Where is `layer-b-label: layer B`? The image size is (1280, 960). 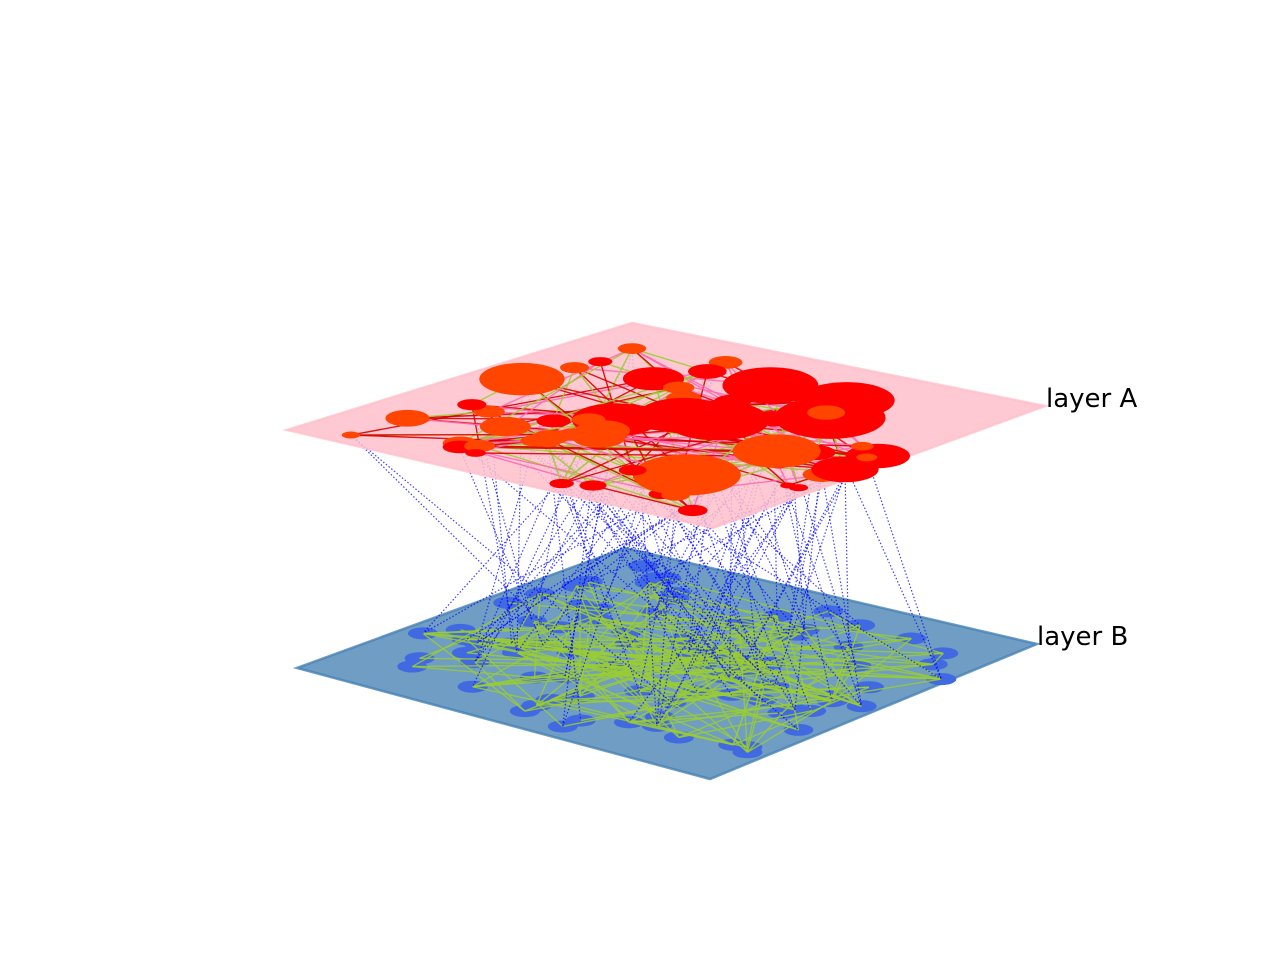
layer-b-label: layer B is located at coordinates (1082, 637).